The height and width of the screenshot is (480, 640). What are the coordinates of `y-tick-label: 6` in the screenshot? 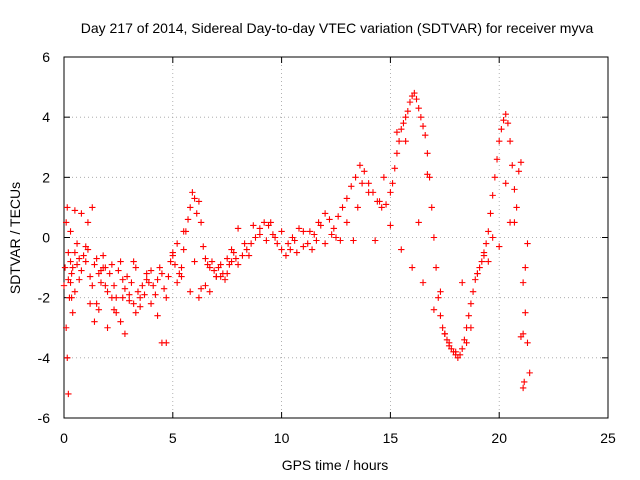 It's located at (46, 57).